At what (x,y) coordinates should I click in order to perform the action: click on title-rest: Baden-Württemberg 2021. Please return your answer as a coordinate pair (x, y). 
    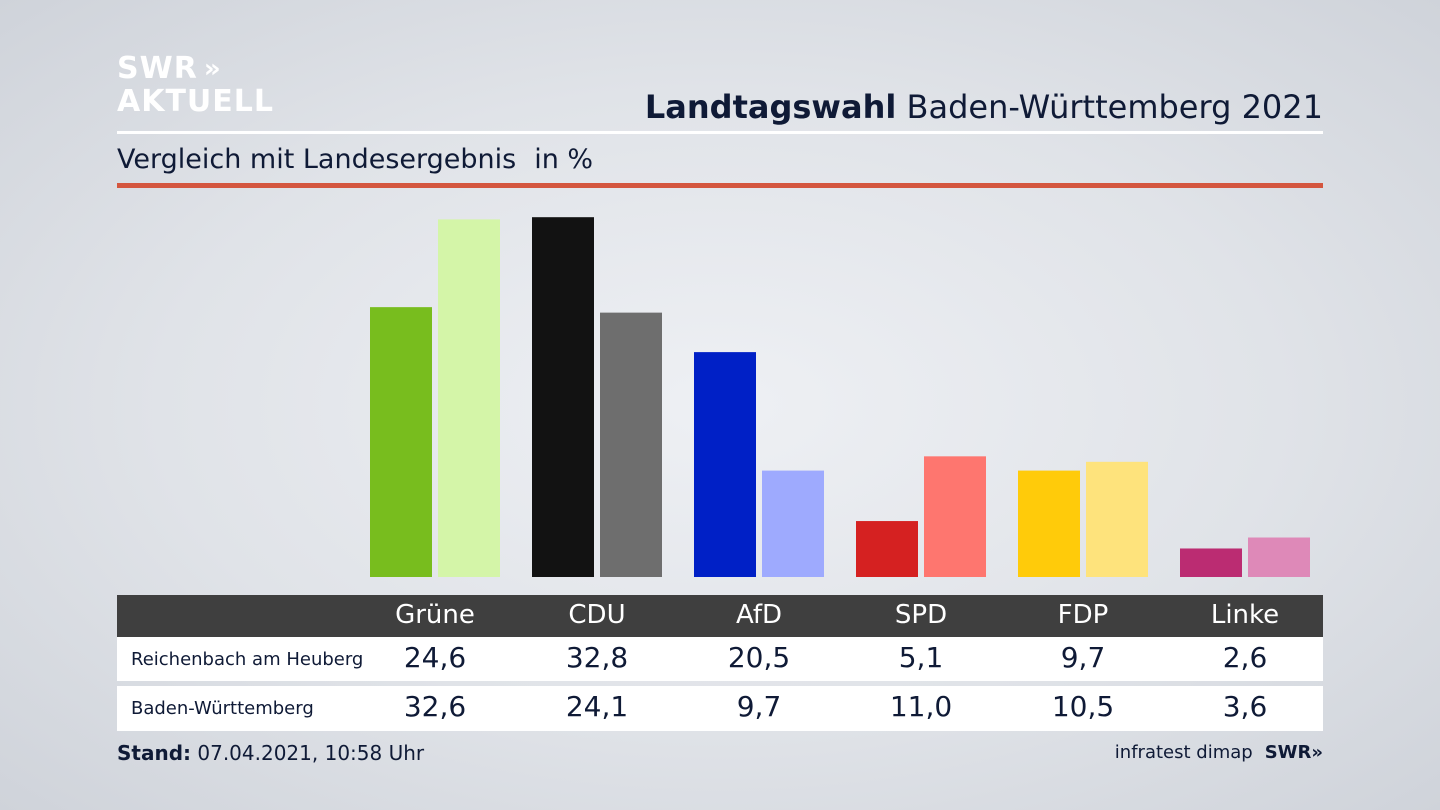
    Looking at the image, I should click on (1110, 107).